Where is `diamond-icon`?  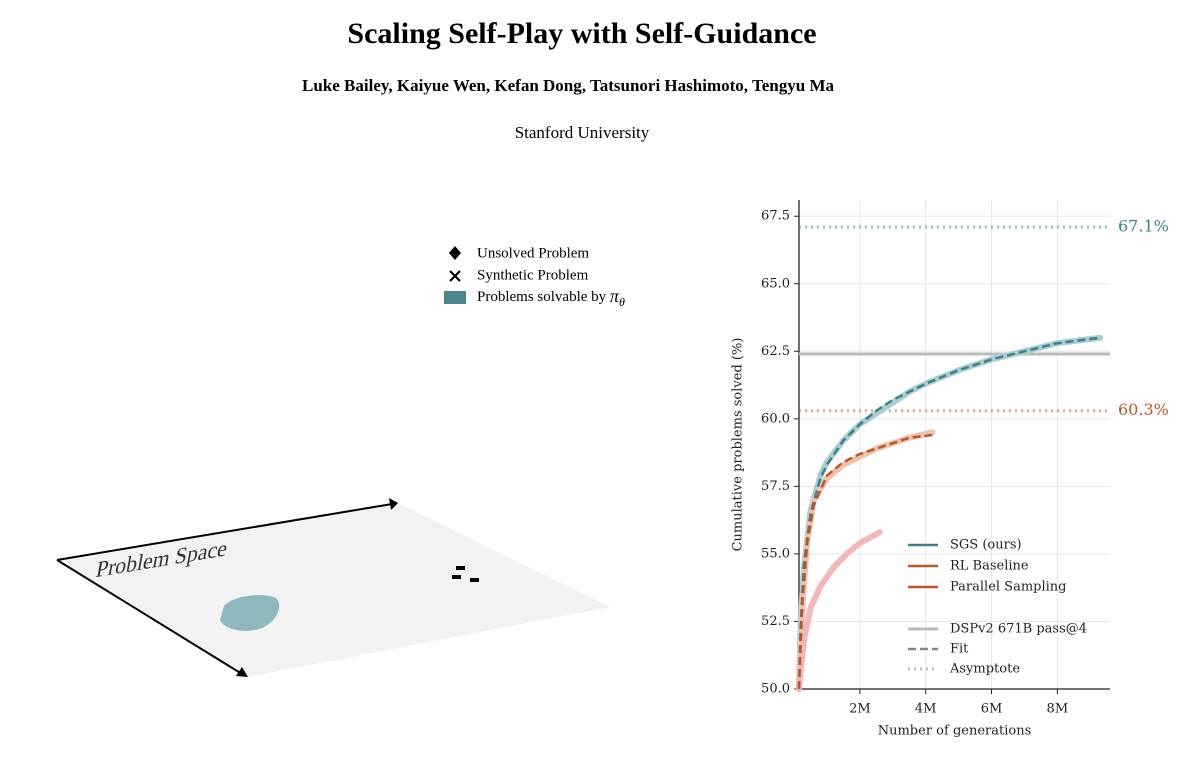
diamond-icon is located at coordinates (455, 253).